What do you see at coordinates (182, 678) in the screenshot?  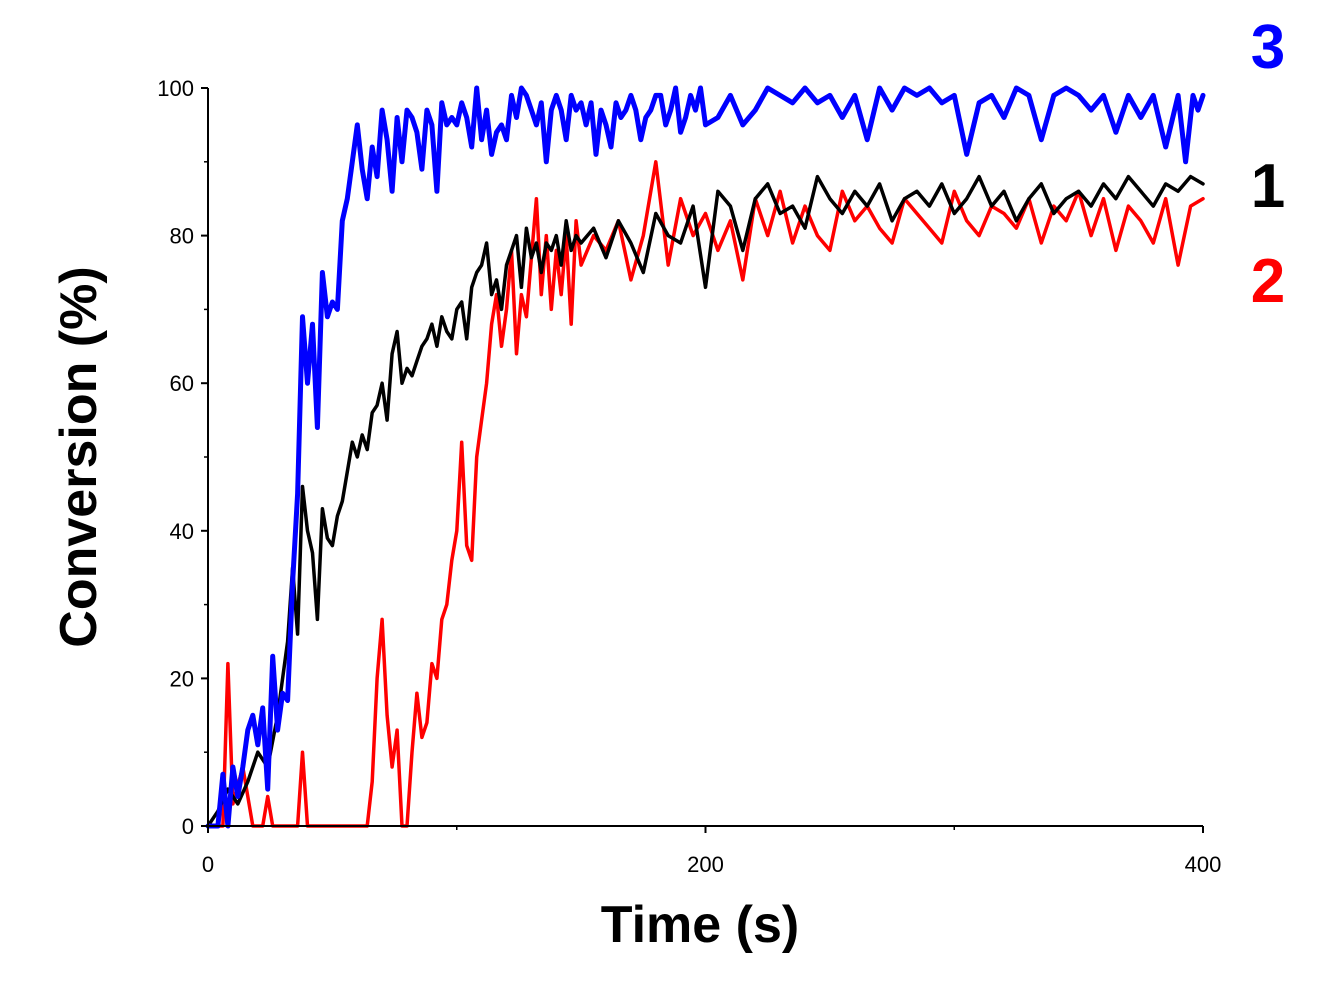 I see `y-tick-label: 20` at bounding box center [182, 678].